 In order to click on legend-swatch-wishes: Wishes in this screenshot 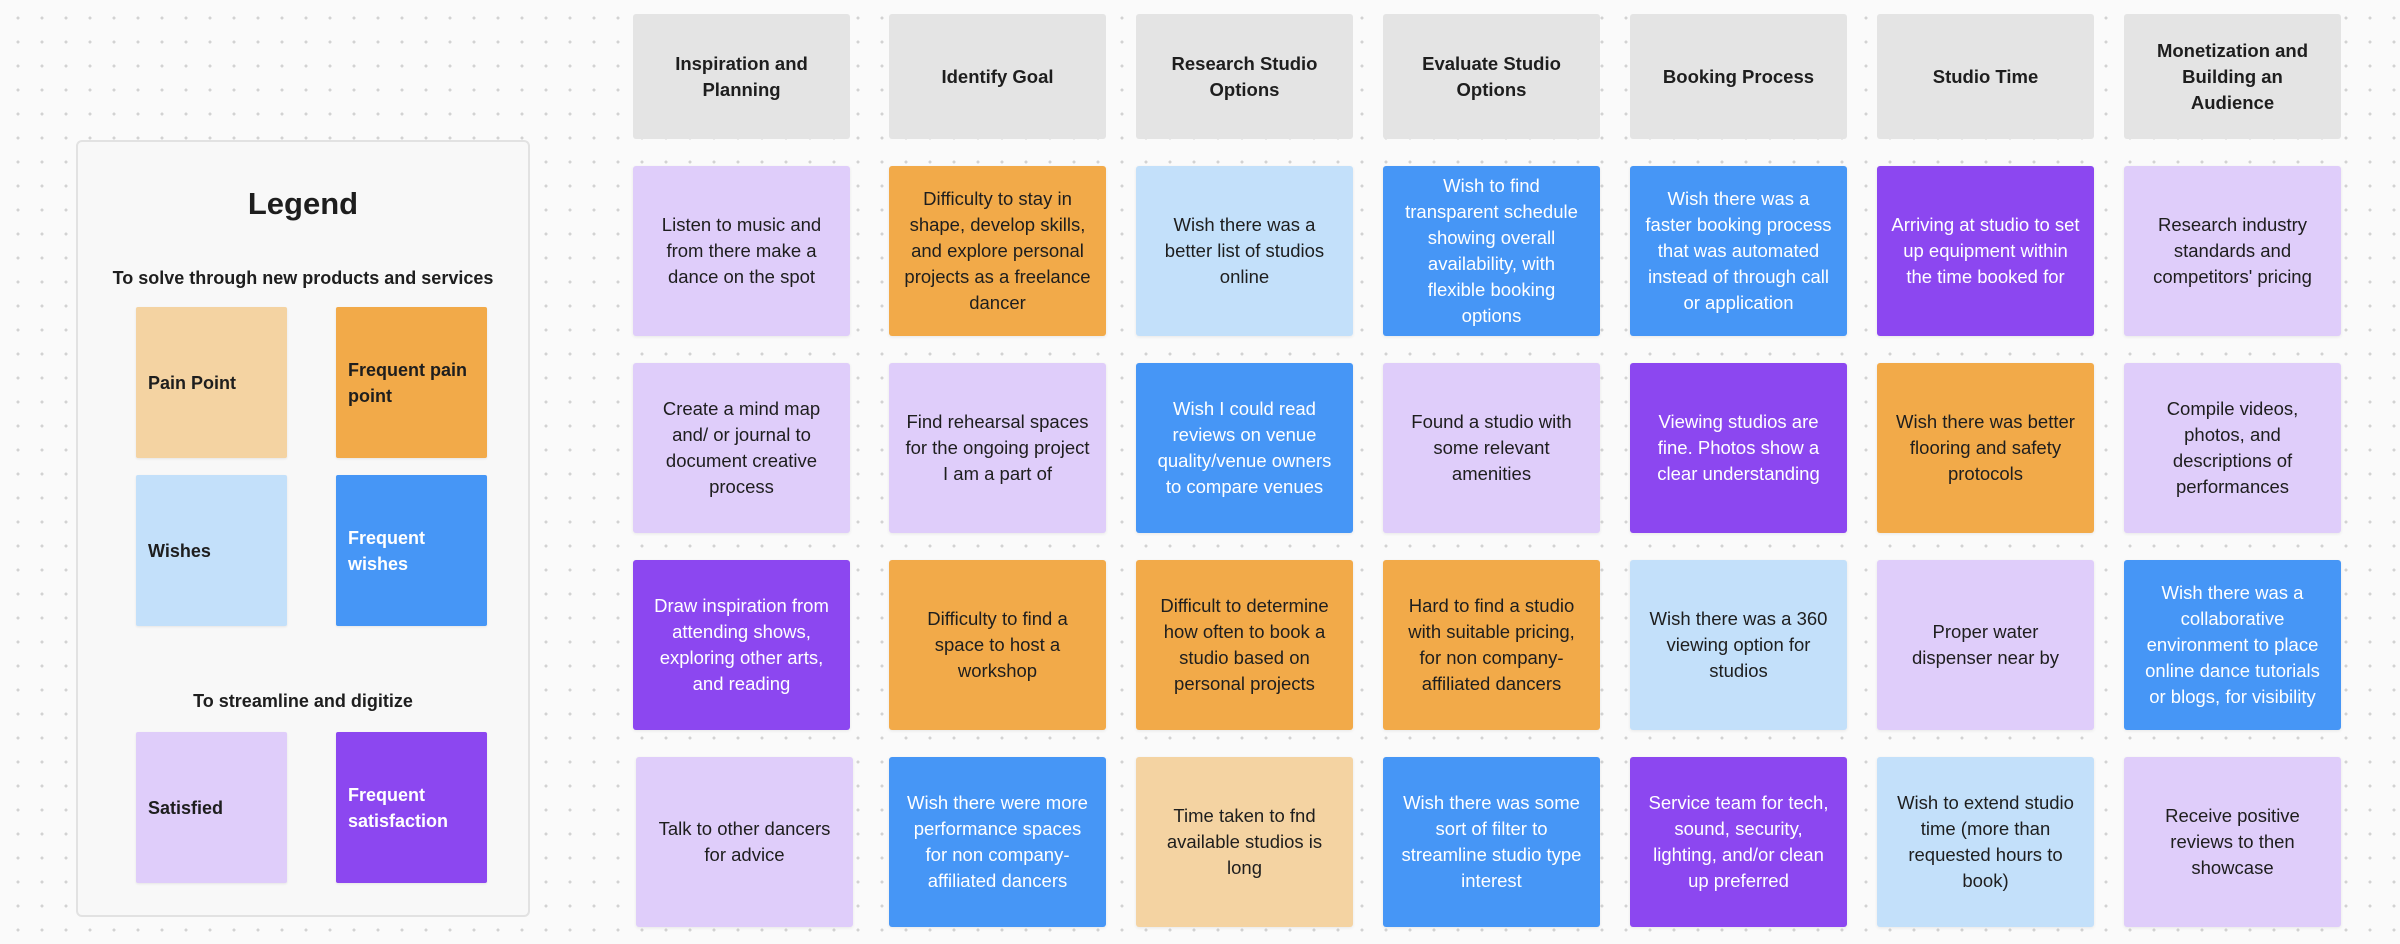, I will do `click(211, 550)`.